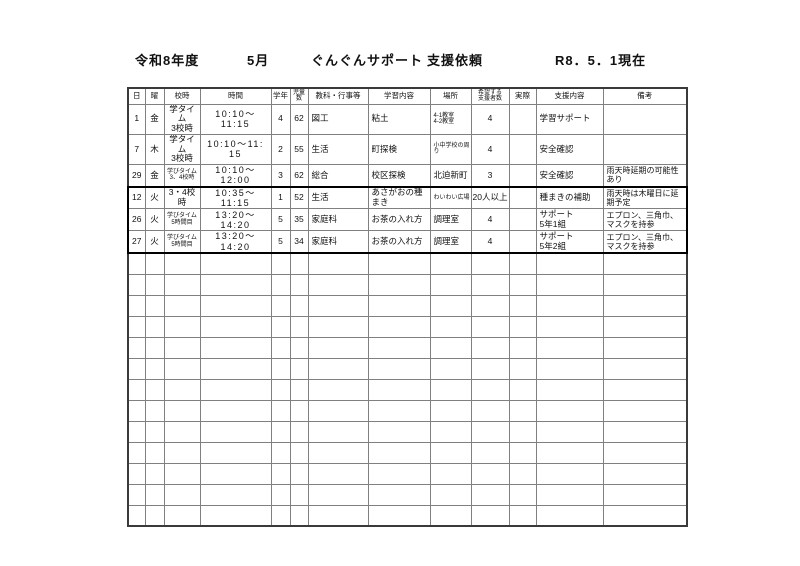  Describe the element at coordinates (450, 149) in the screenshot. I see `table-cell: 小中学校の周り` at that location.